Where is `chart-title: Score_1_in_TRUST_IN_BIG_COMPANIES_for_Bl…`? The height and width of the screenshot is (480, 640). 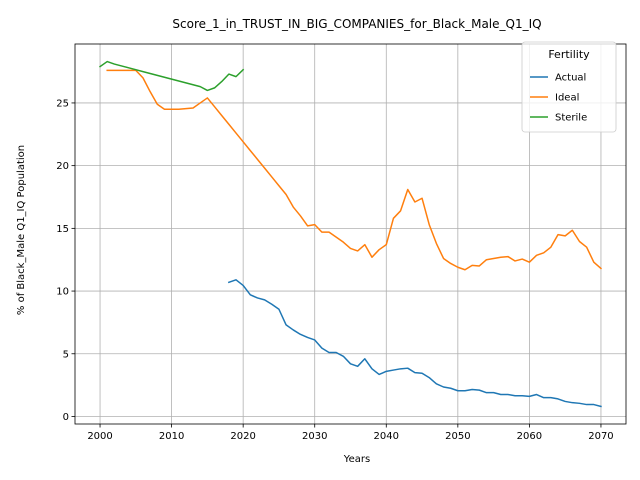 chart-title: Score_1_in_TRUST_IN_BIG_COMPANIES_for_Bl… is located at coordinates (356, 24).